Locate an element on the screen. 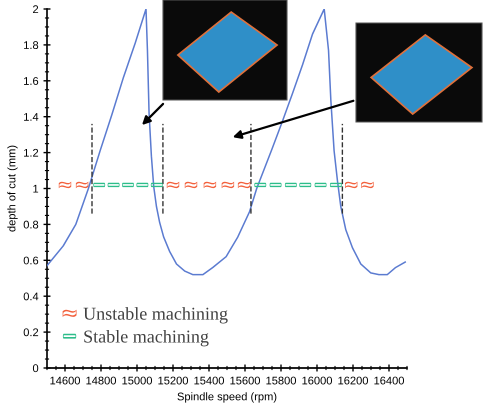  y-tick-label: 0.8 is located at coordinates (31, 224).